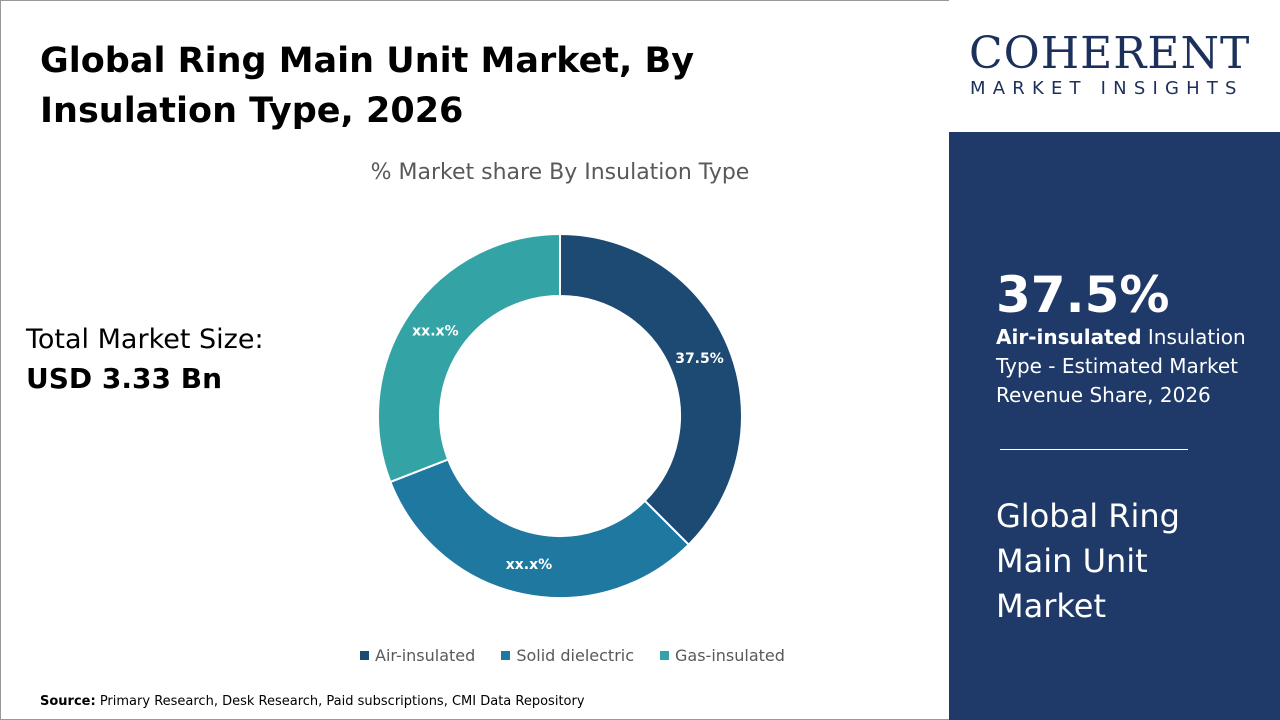 Image resolution: width=1280 pixels, height=720 pixels. Describe the element at coordinates (540, 528) in the screenshot. I see `donut-slice-solid-dielectric` at that location.